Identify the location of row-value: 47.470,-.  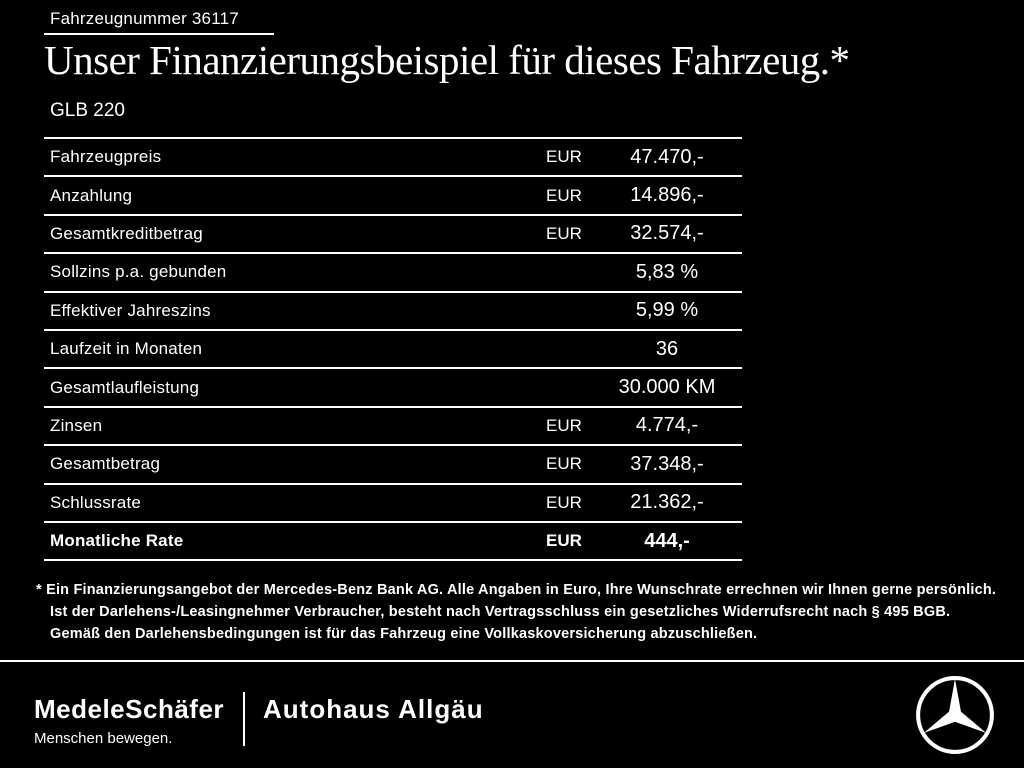
(667, 156).